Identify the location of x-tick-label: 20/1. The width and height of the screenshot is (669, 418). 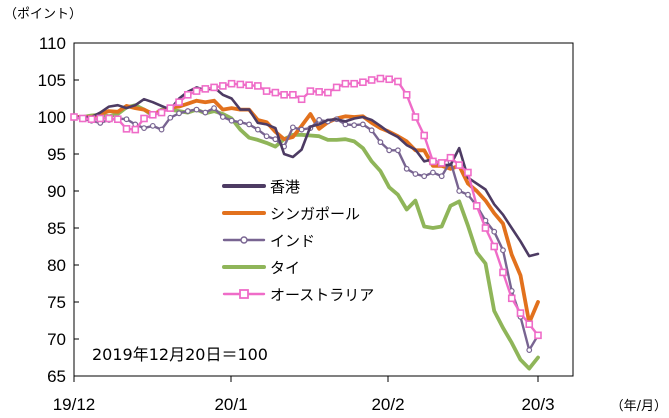
(230, 404).